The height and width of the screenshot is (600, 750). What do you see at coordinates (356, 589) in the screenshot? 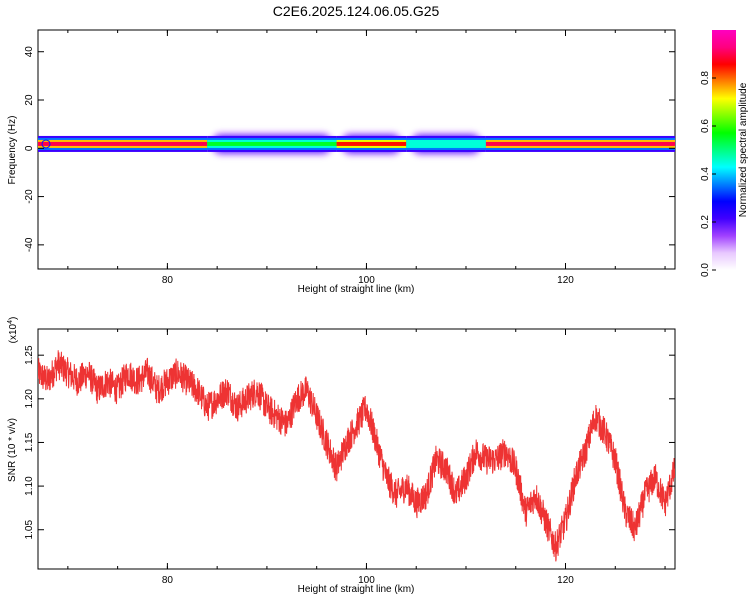
I see `snr-x-label: Height of straight line (km)` at bounding box center [356, 589].